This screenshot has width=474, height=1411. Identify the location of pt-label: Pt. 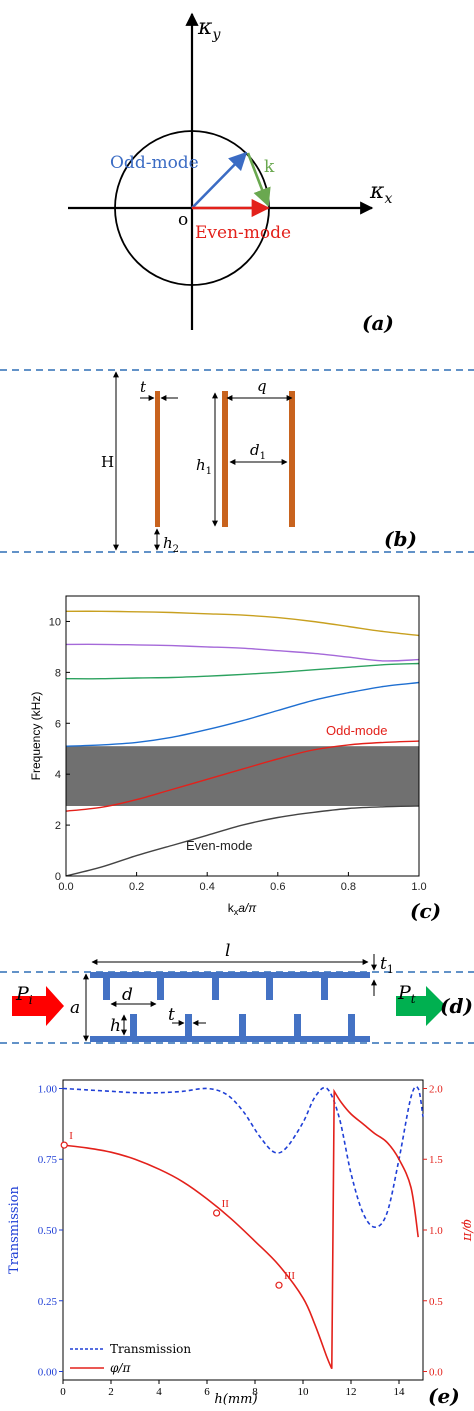
(406, 994).